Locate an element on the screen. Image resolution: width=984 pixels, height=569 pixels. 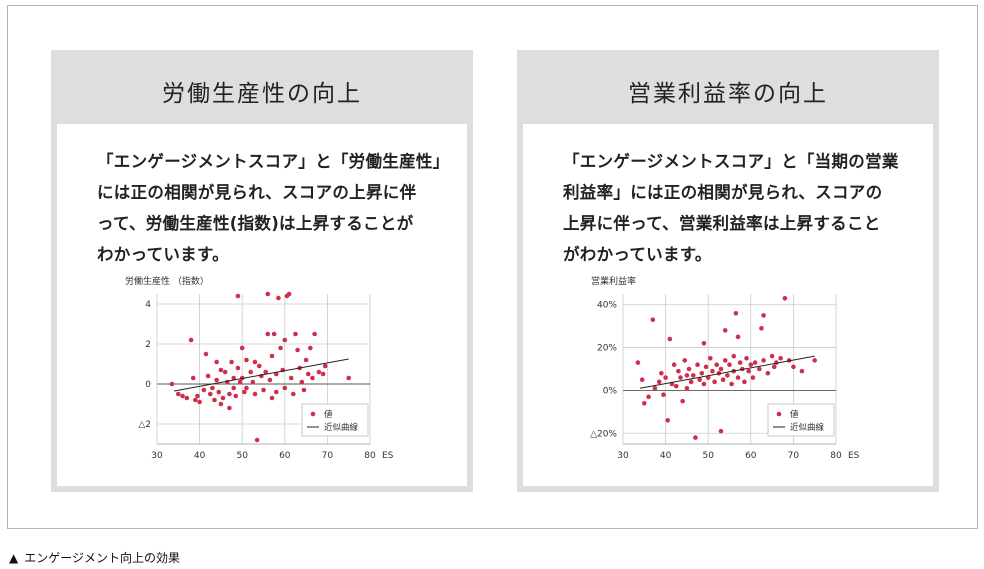
triangle-marker-icon: ▲ is located at coordinates (14, 558).